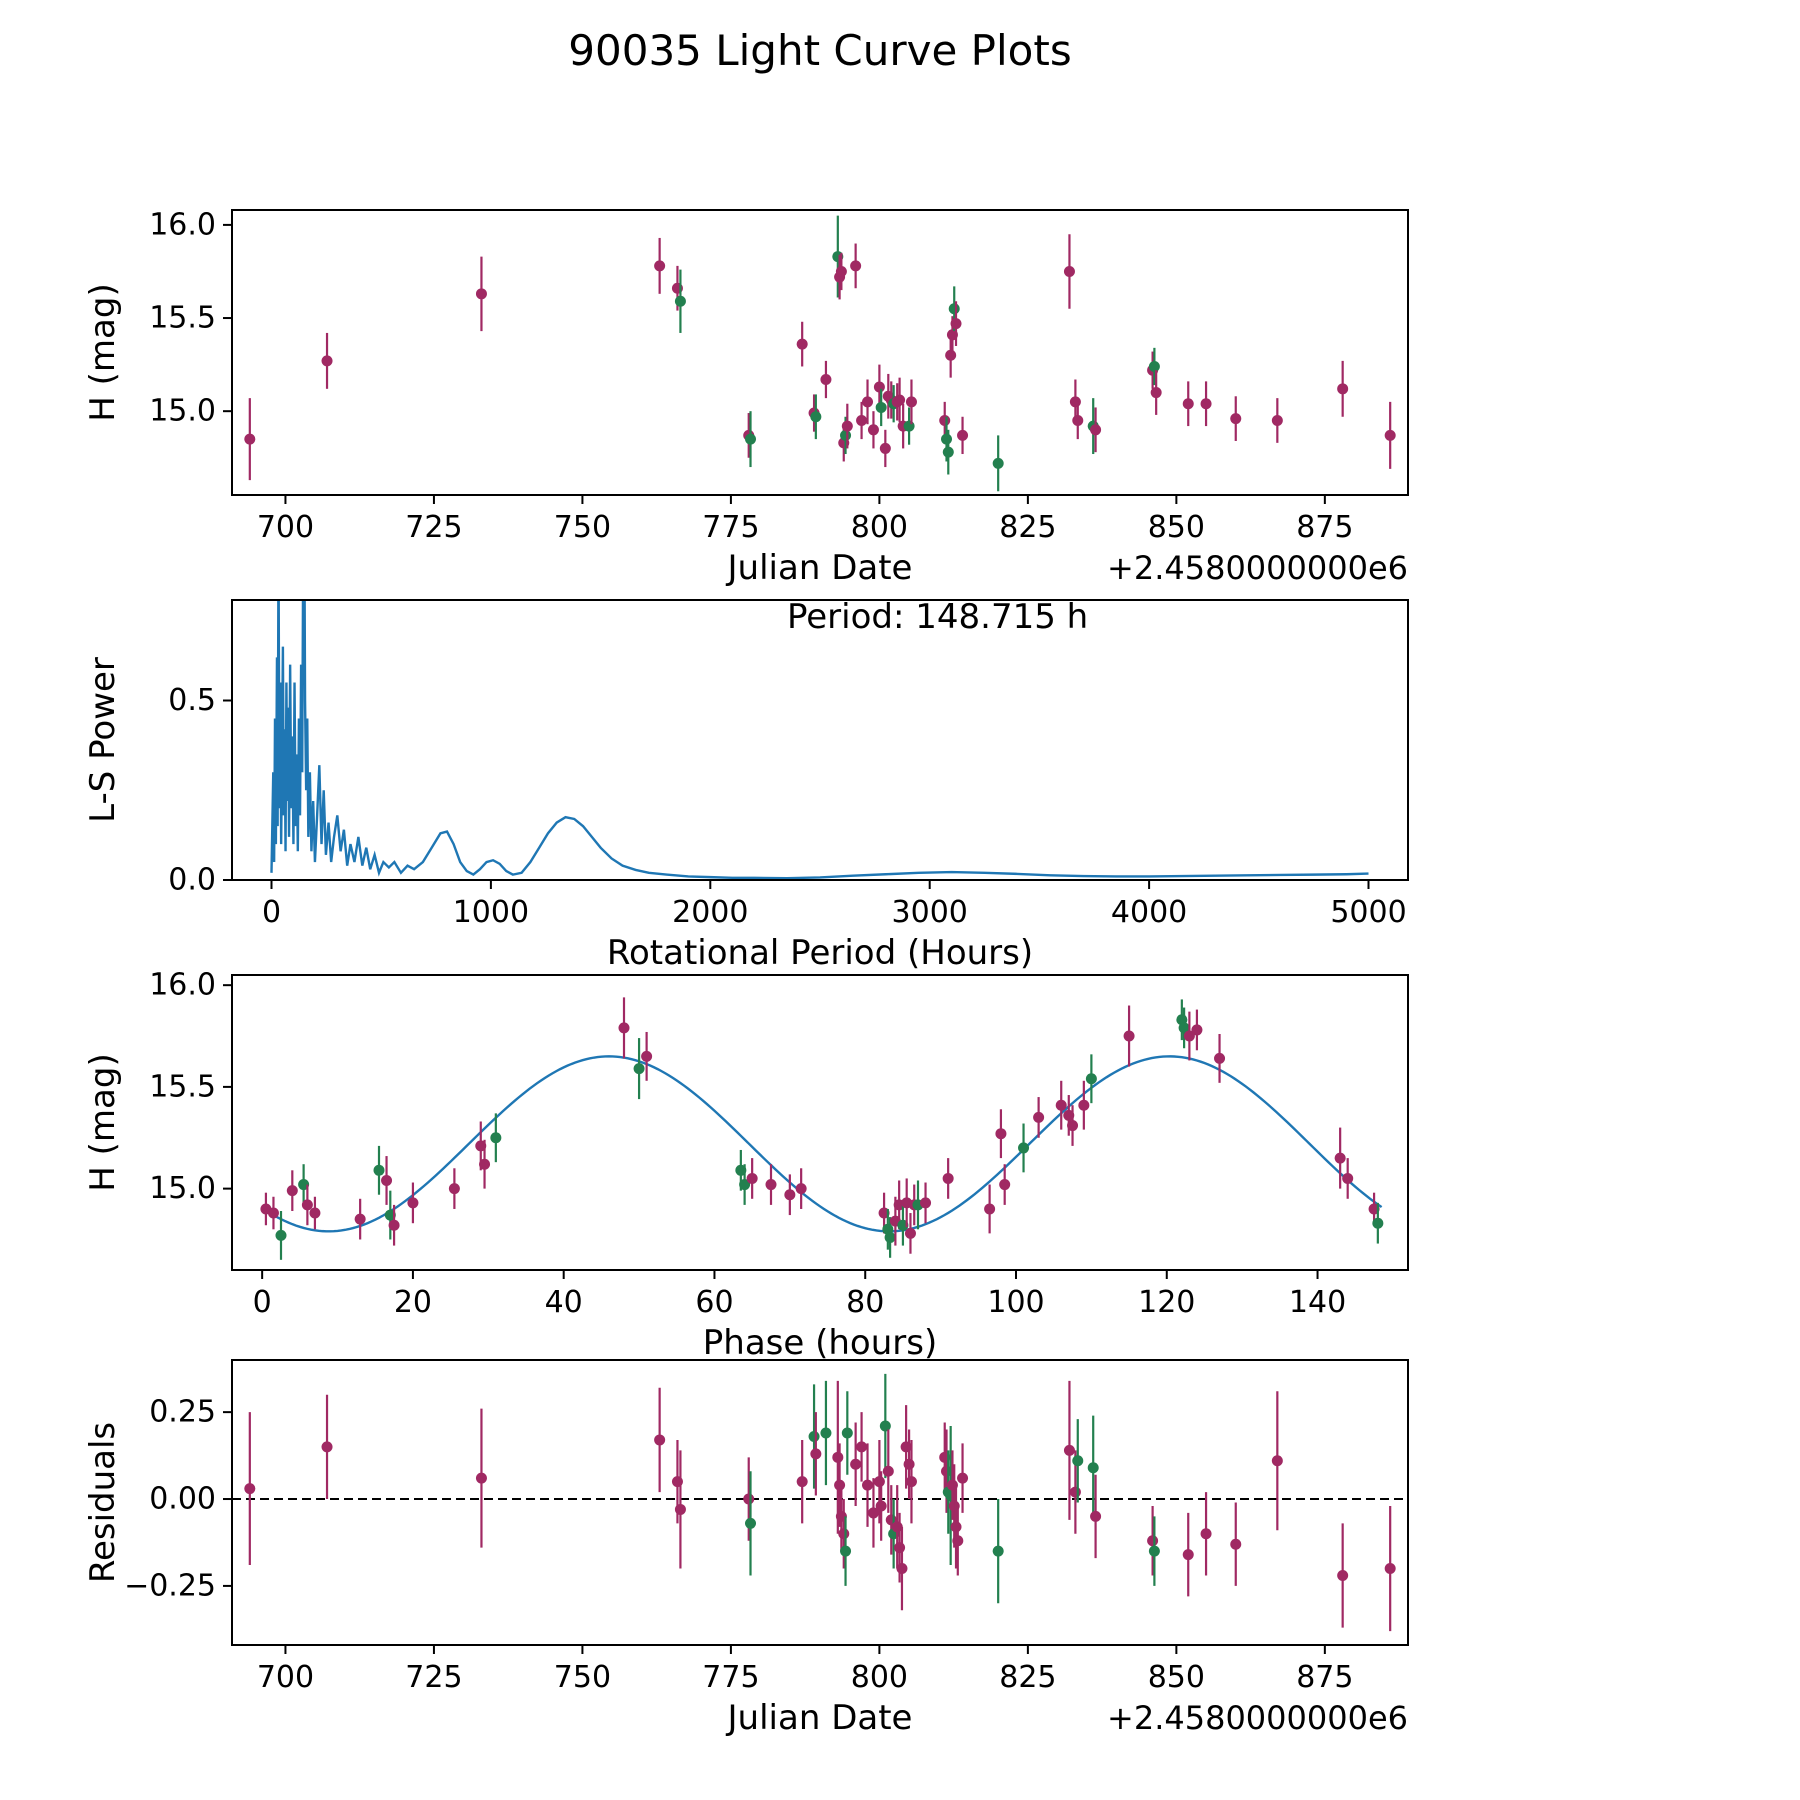 Image resolution: width=1800 pixels, height=1800 pixels. Describe the element at coordinates (820, 1502) in the screenshot. I see `panel-residuals` at that location.